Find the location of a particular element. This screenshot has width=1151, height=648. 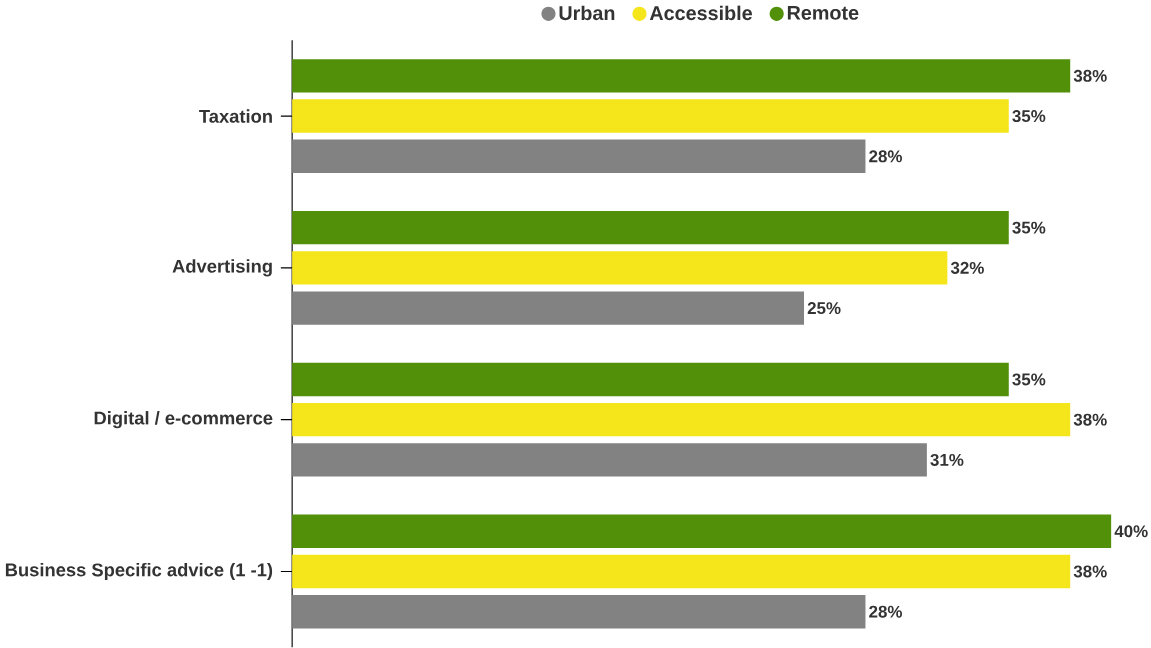

data-label: 31% is located at coordinates (947, 459).